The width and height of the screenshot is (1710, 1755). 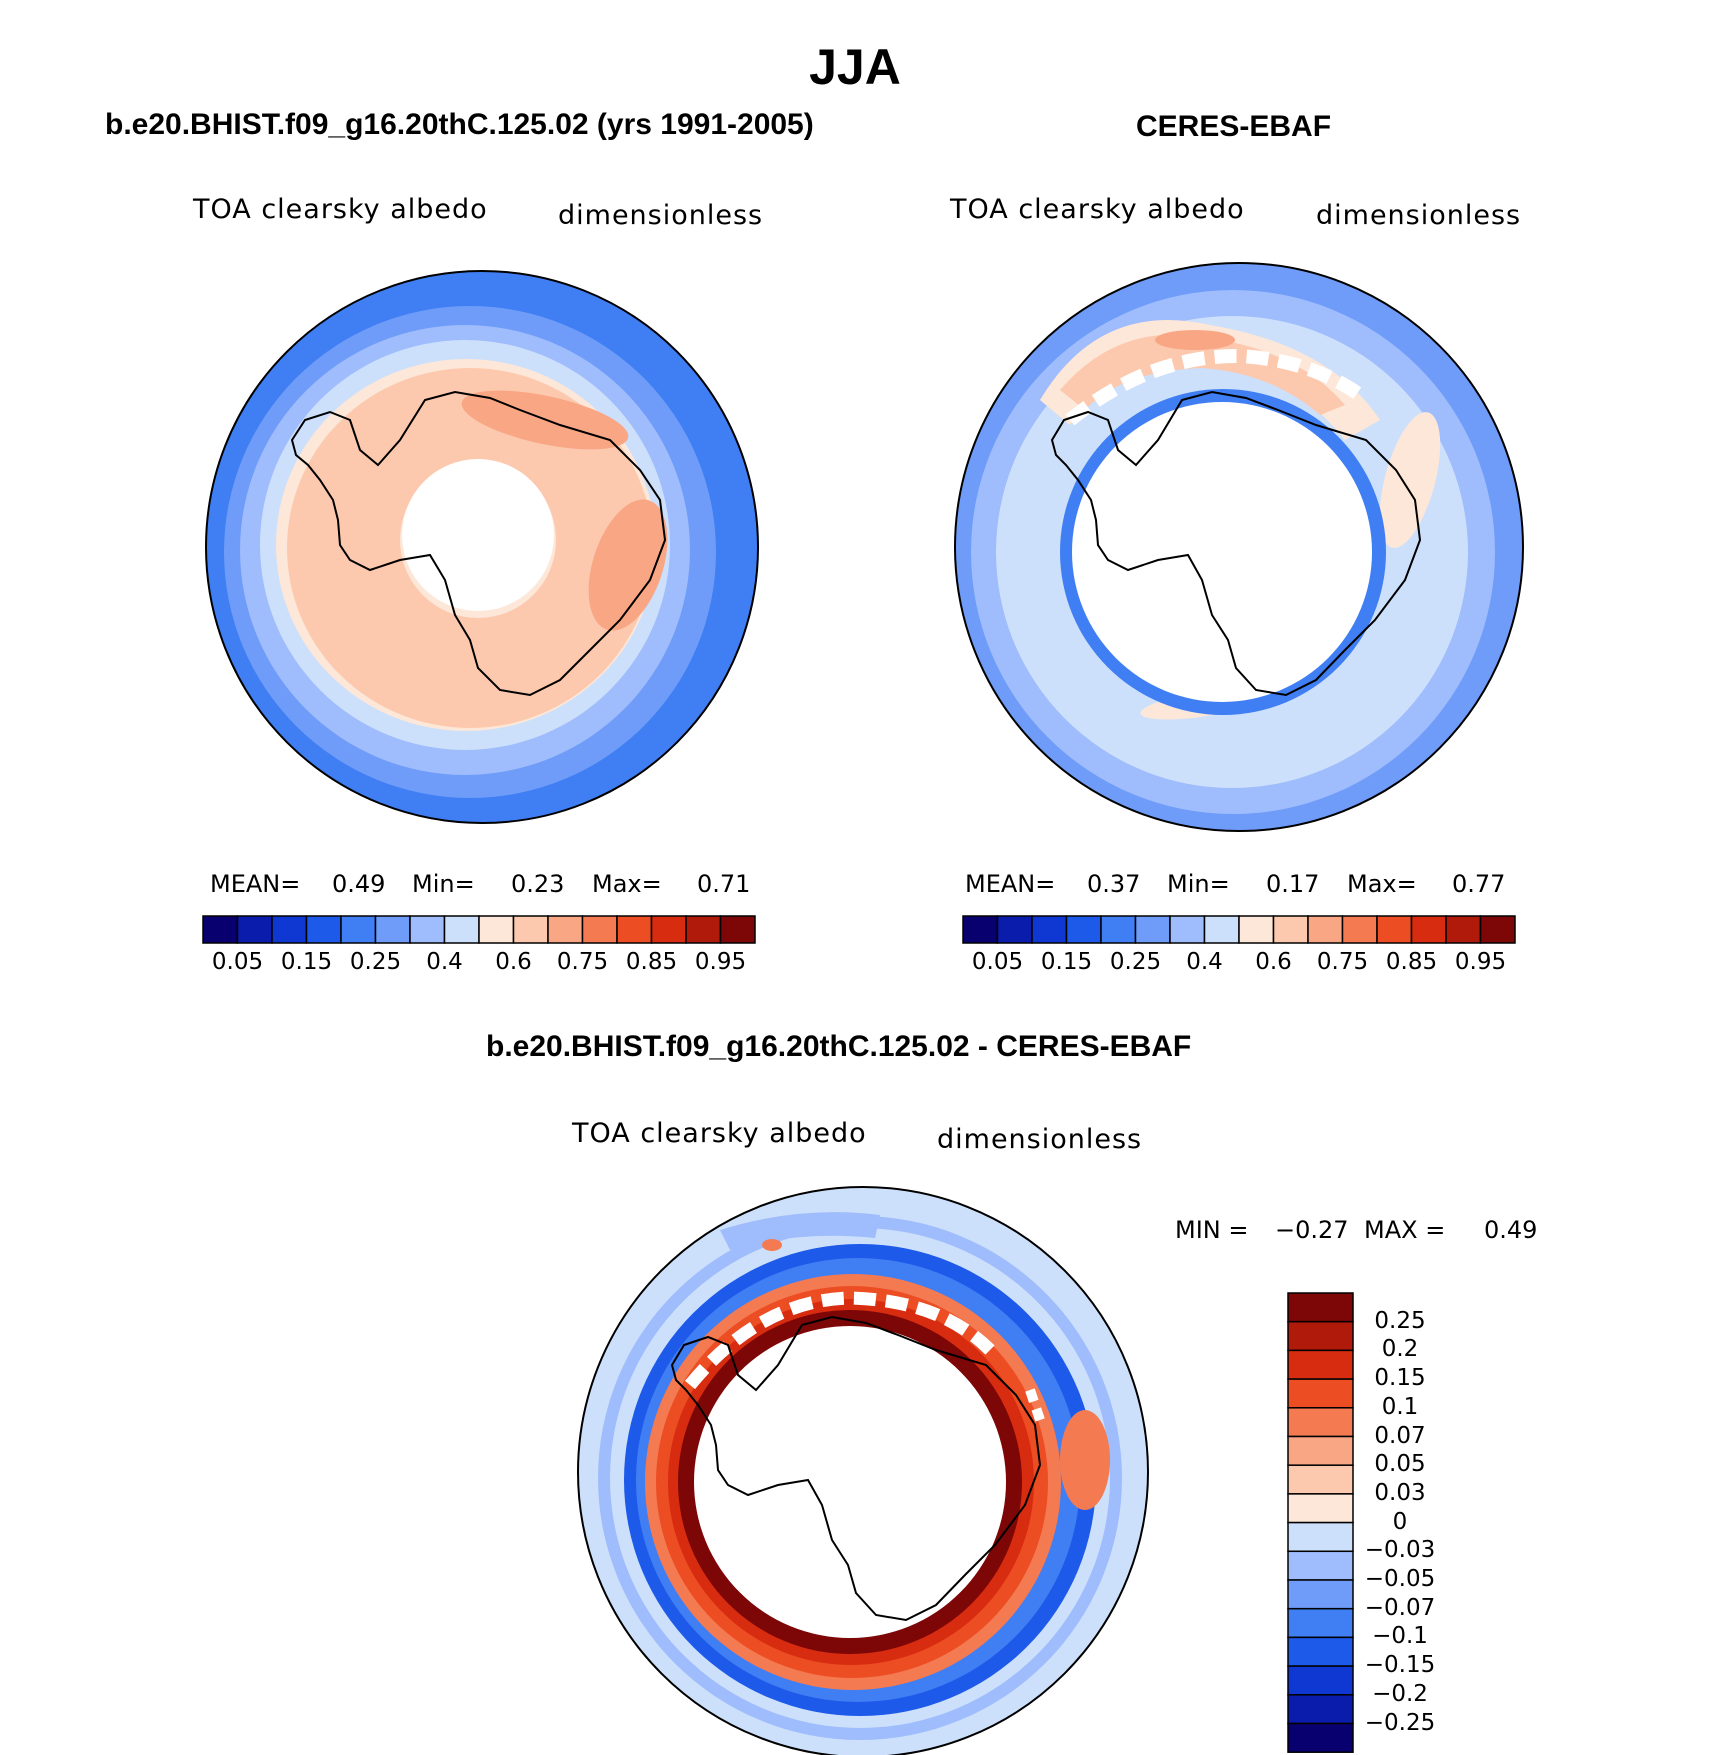 I want to click on colorbar-tick-label: 0.07, so click(x=1400, y=1435).